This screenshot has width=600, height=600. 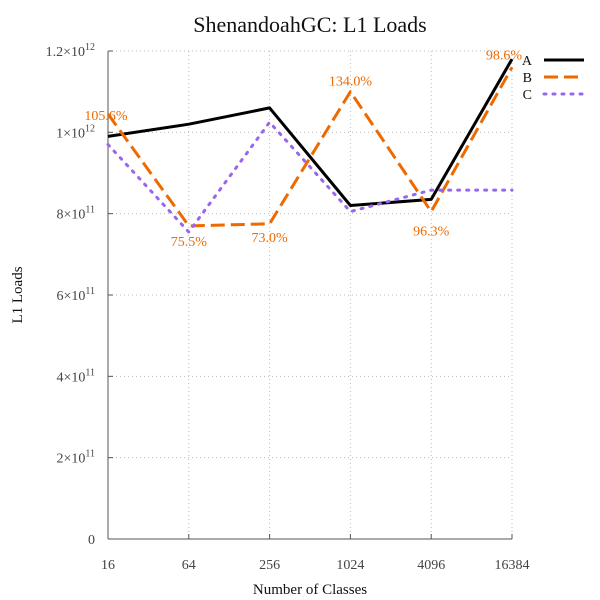 I want to click on legend-label-a: A, so click(x=527, y=61).